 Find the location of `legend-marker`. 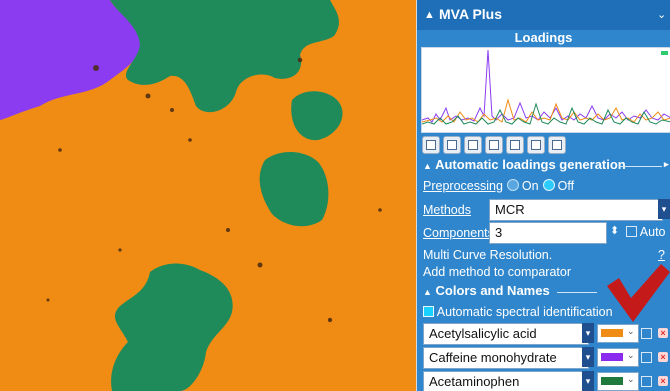

legend-marker is located at coordinates (664, 53).